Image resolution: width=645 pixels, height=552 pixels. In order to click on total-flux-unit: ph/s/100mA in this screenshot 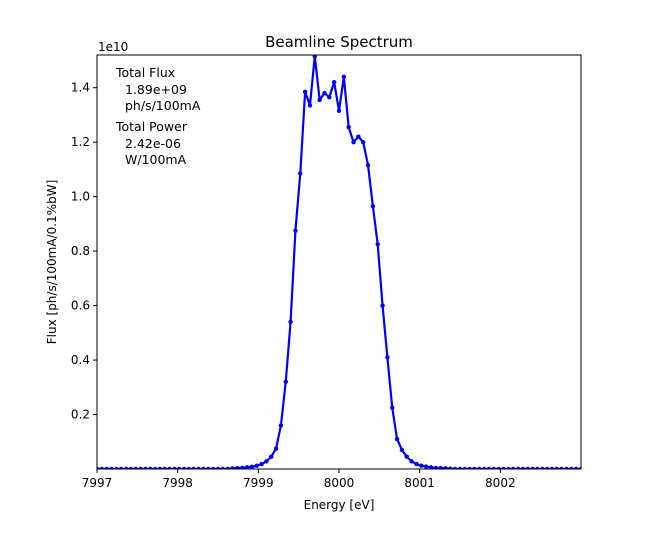, I will do `click(163, 105)`.